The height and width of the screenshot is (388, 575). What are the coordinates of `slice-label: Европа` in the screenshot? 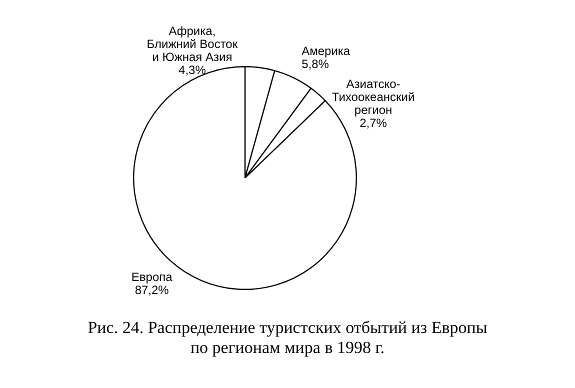 It's located at (152, 277).